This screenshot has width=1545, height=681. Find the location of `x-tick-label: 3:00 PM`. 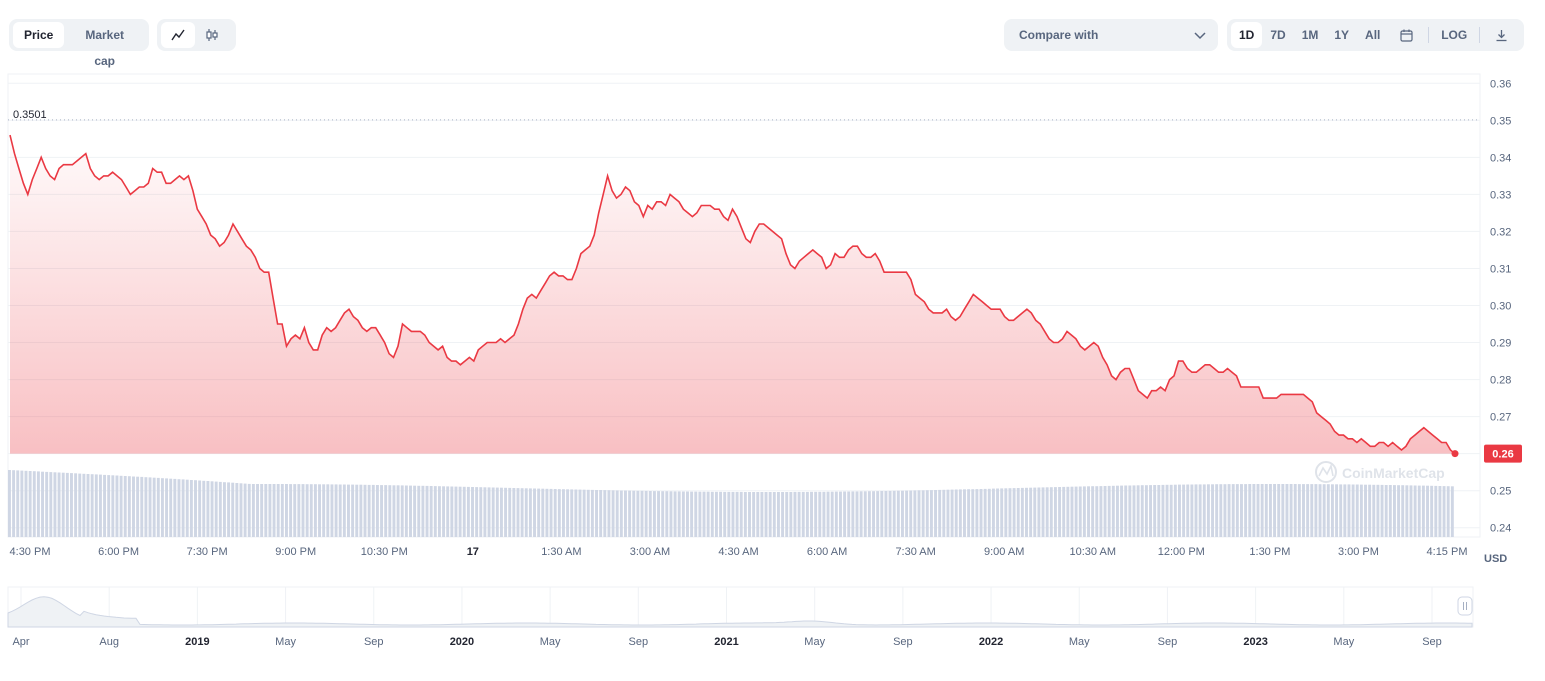

x-tick-label: 3:00 PM is located at coordinates (1358, 552).